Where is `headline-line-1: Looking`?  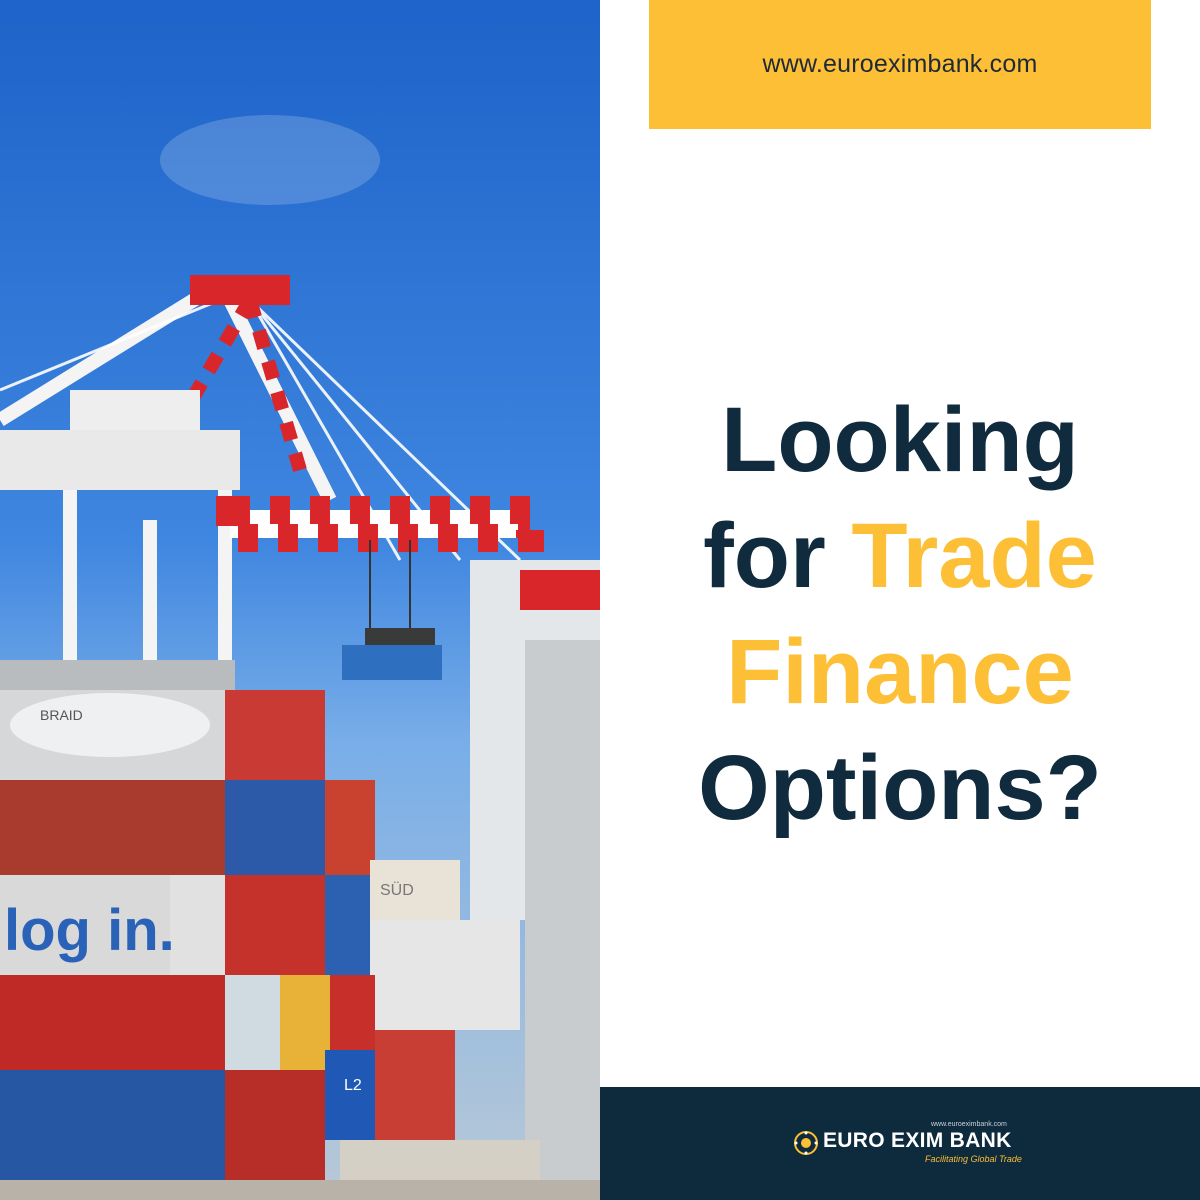
headline-line-1: Looking is located at coordinates (900, 440).